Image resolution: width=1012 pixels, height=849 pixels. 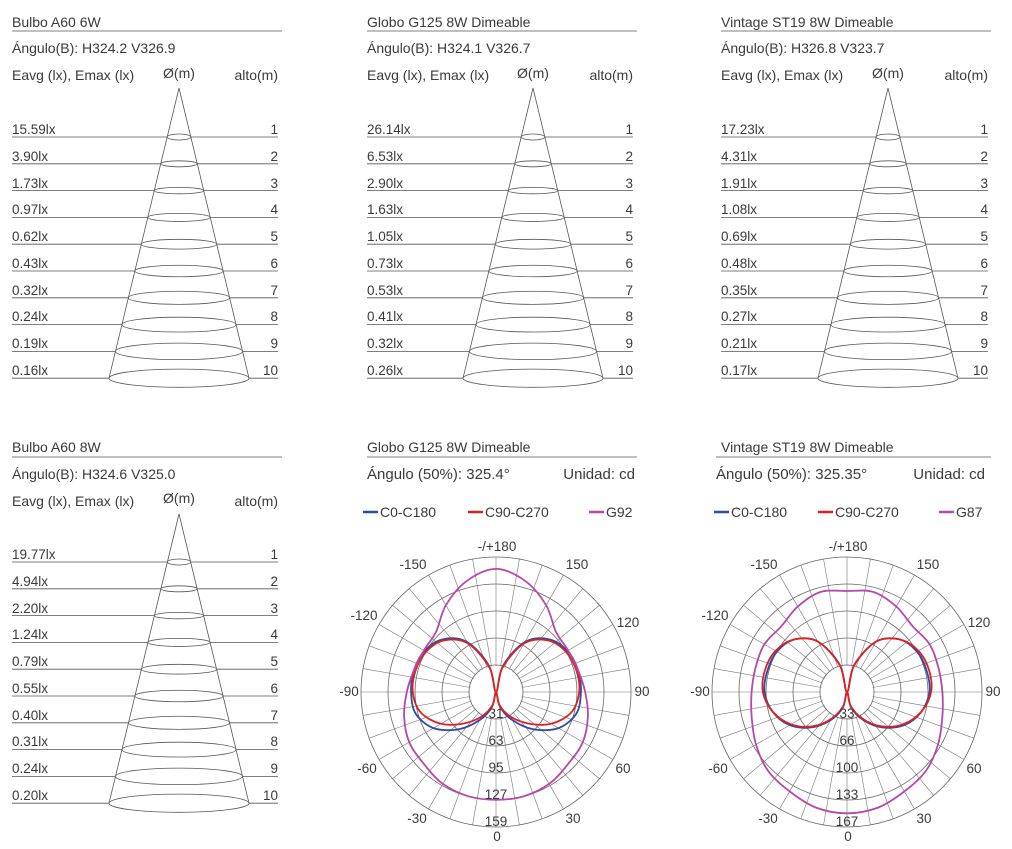 What do you see at coordinates (274, 741) in the screenshot?
I see `height-value: 8` at bounding box center [274, 741].